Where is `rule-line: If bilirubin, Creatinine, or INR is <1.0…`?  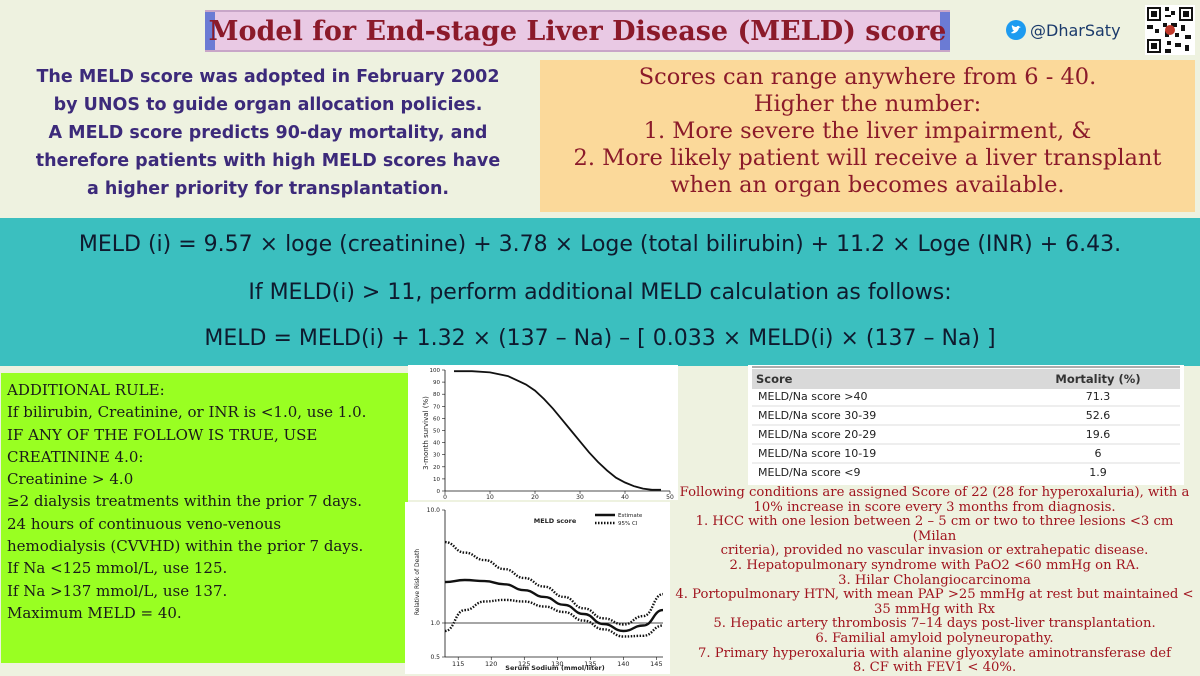 rule-line: If bilirubin, Creatinine, or INR is <1.0… is located at coordinates (187, 412).